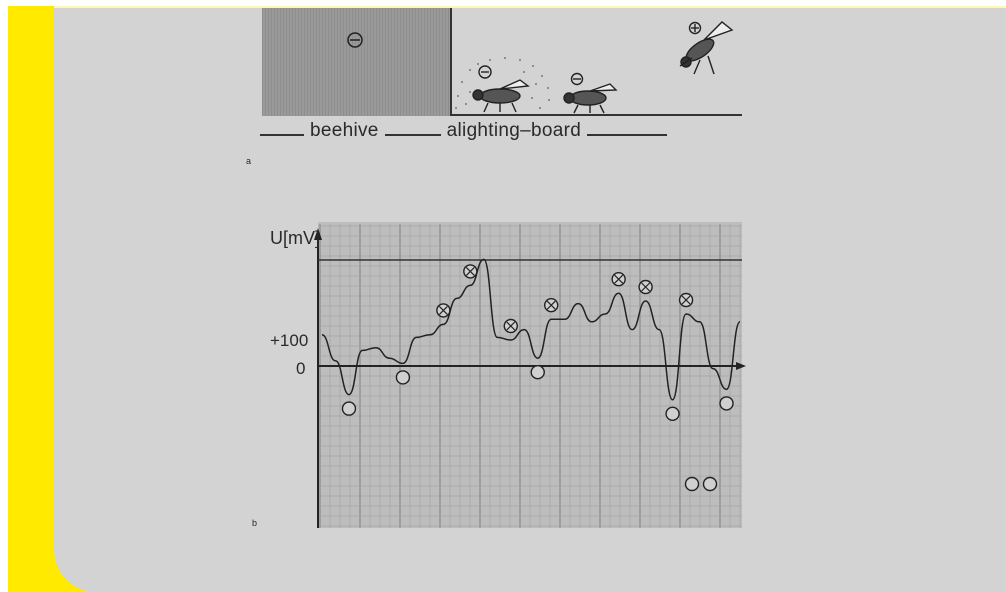  Describe the element at coordinates (531, 329) in the screenshot. I see `potential-trace` at that location.